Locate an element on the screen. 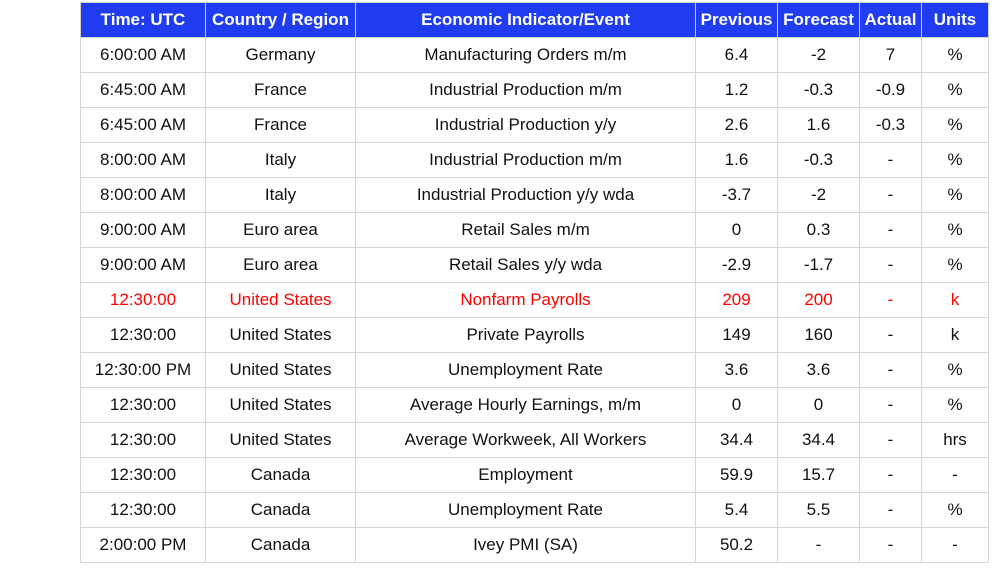 The width and height of the screenshot is (1008, 569). cell: 7 is located at coordinates (890, 55).